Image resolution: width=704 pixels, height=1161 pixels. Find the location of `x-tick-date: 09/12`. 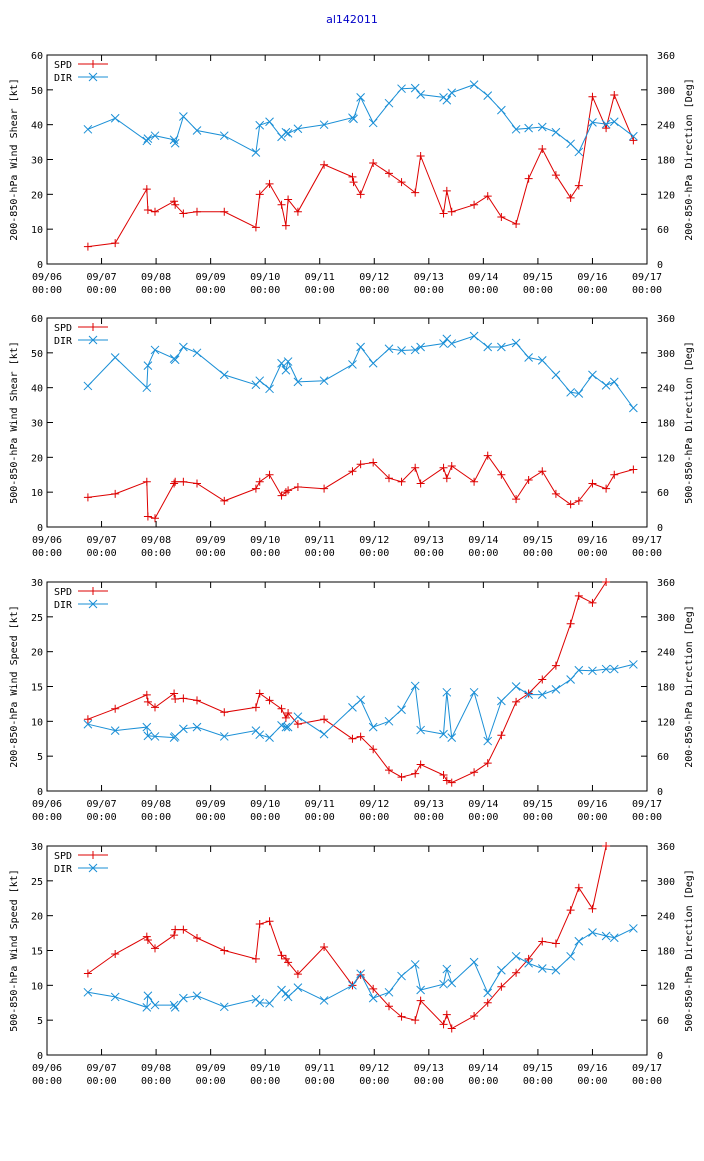

x-tick-date: 09/12 is located at coordinates (374, 277).